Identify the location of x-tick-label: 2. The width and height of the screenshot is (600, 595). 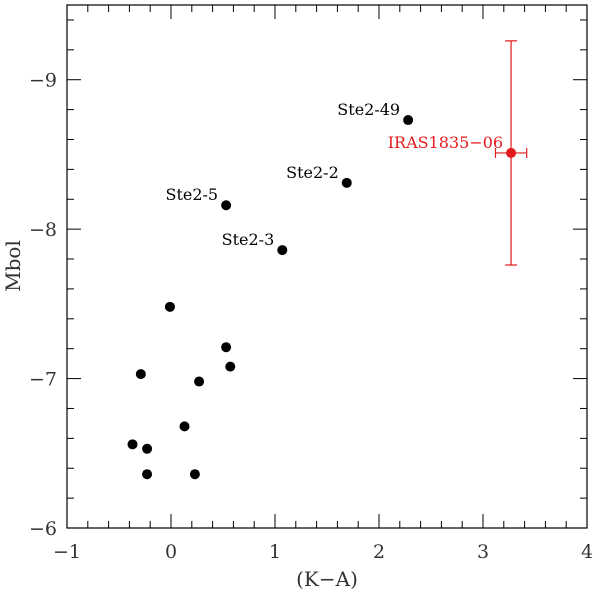
(379, 552).